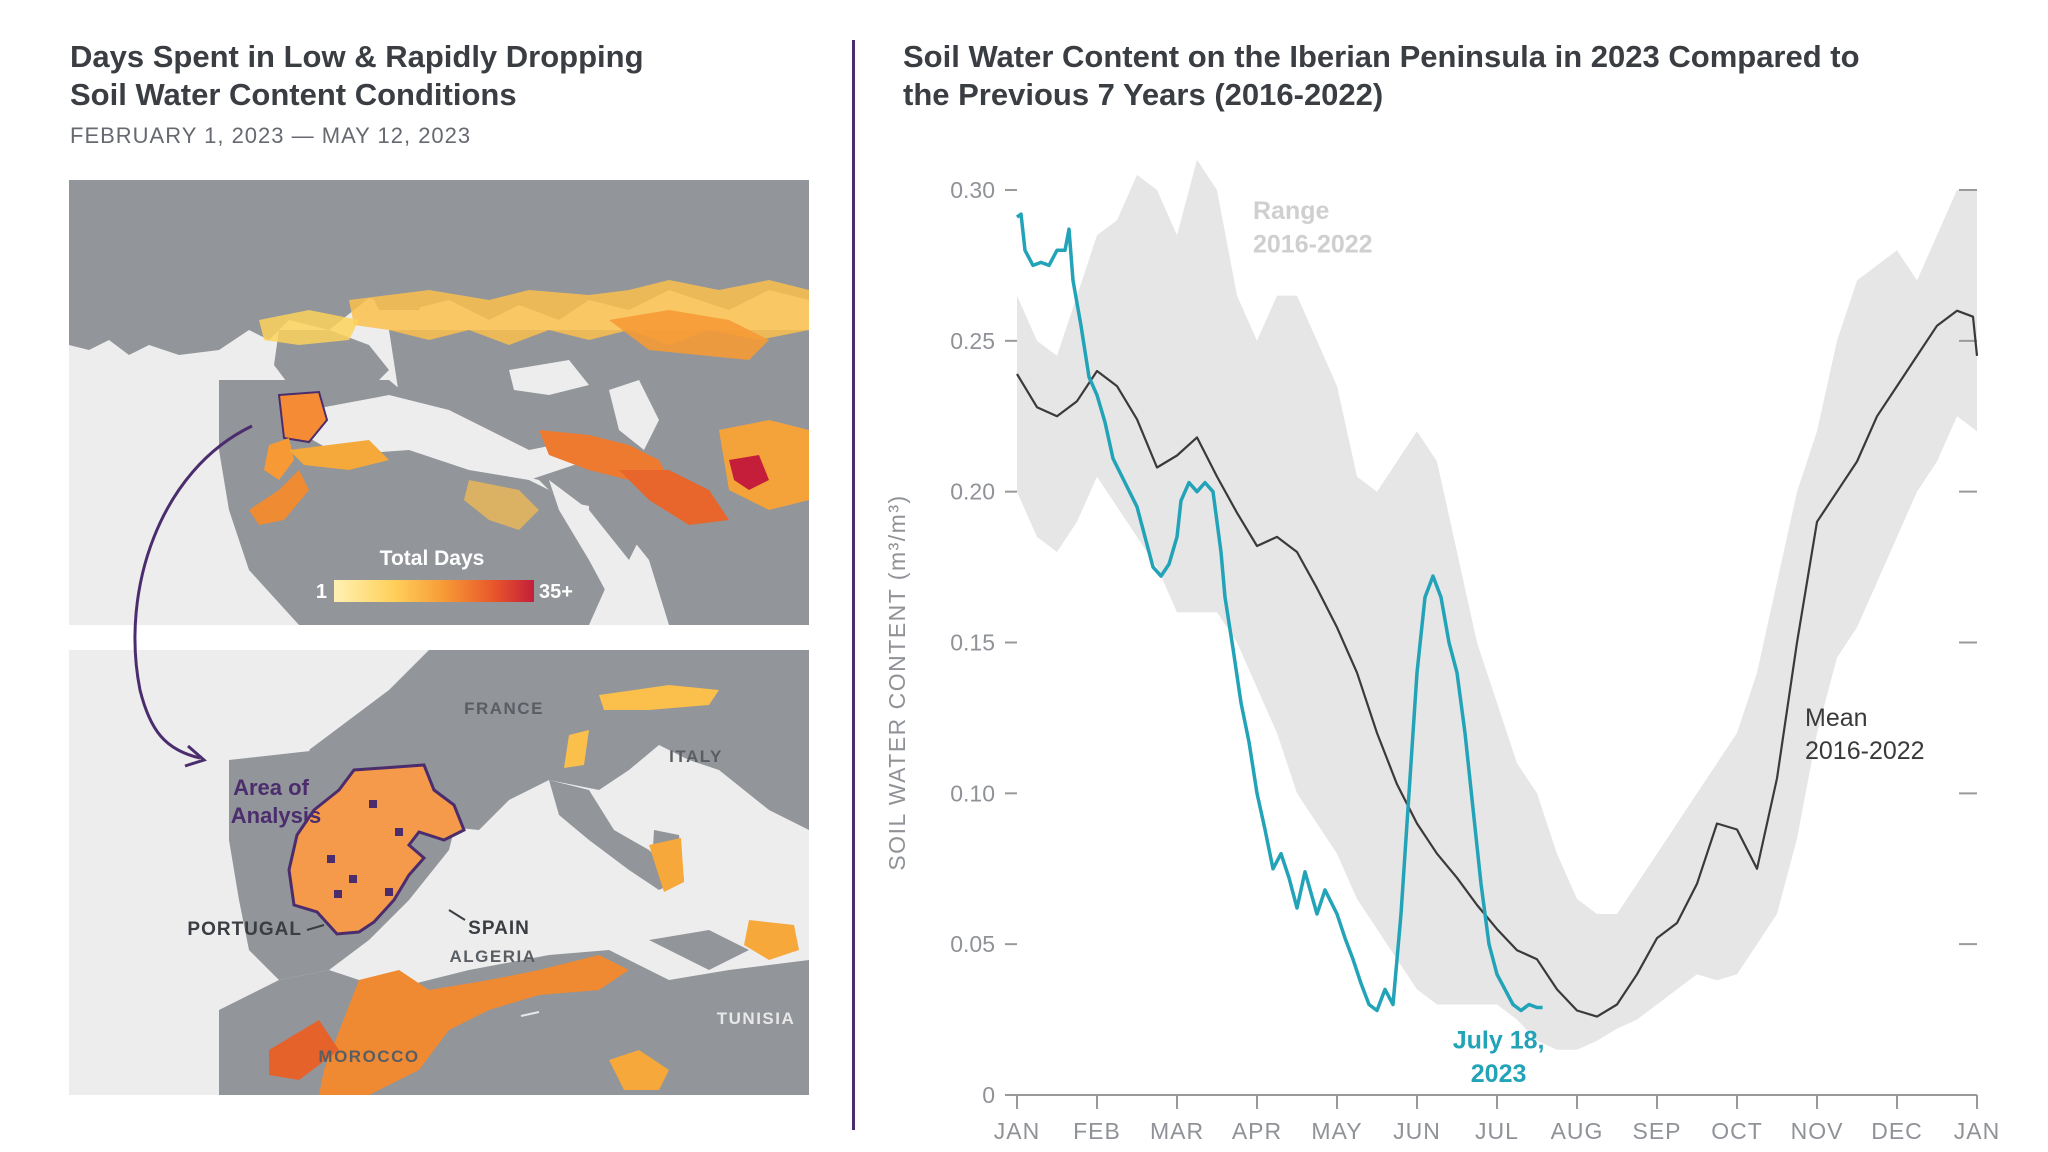 This screenshot has height=1152, width=2048. Describe the element at coordinates (972, 190) in the screenshot. I see `y-tick-label: 0.30` at that location.